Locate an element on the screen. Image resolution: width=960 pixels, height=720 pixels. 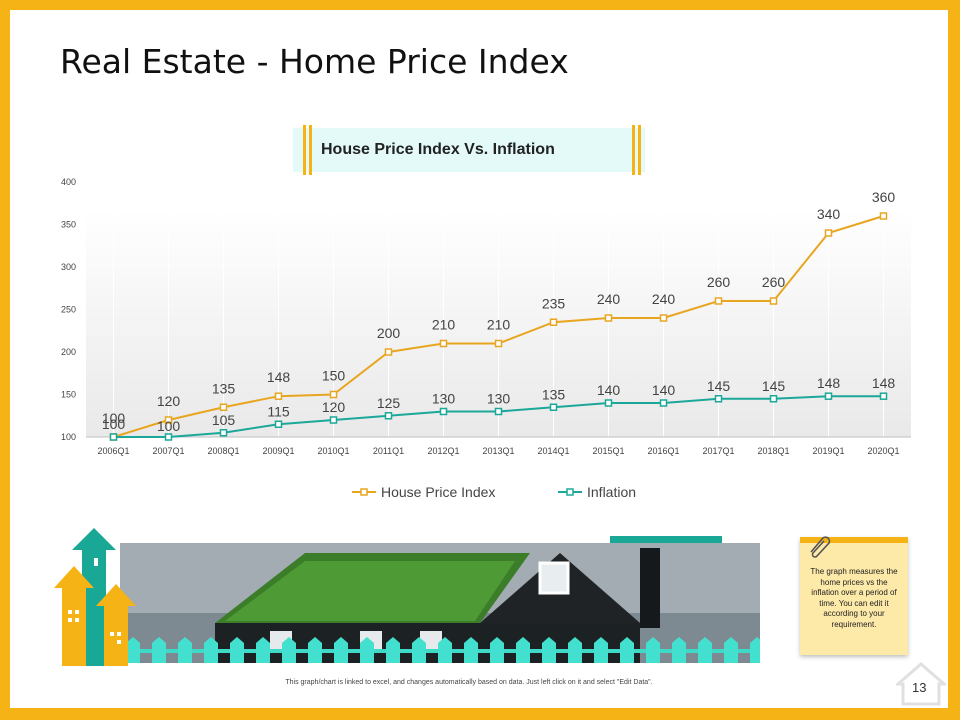
inflation-data-label: 105 is located at coordinates (224, 420).